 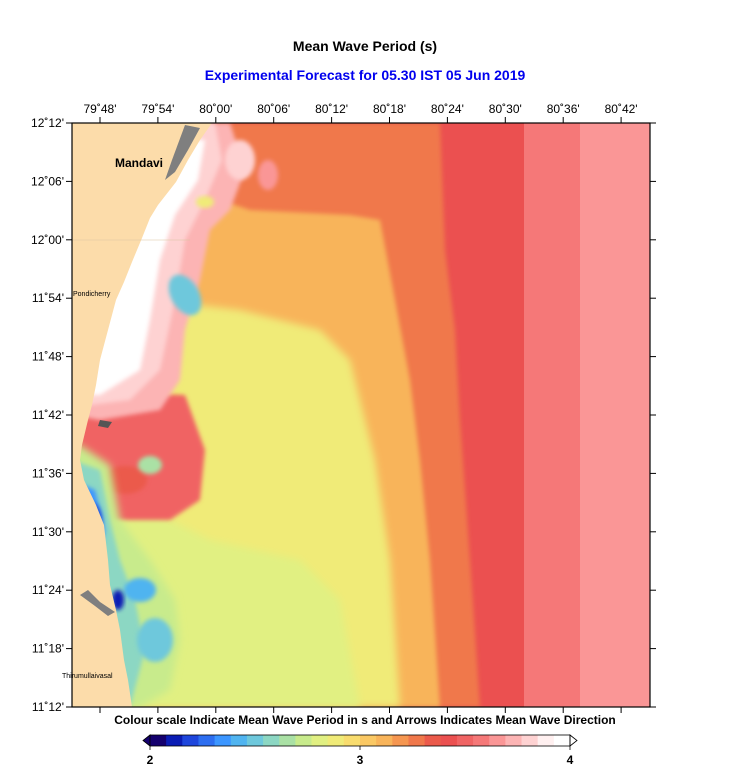 I want to click on colorbar-min-arrow, so click(x=146, y=740).